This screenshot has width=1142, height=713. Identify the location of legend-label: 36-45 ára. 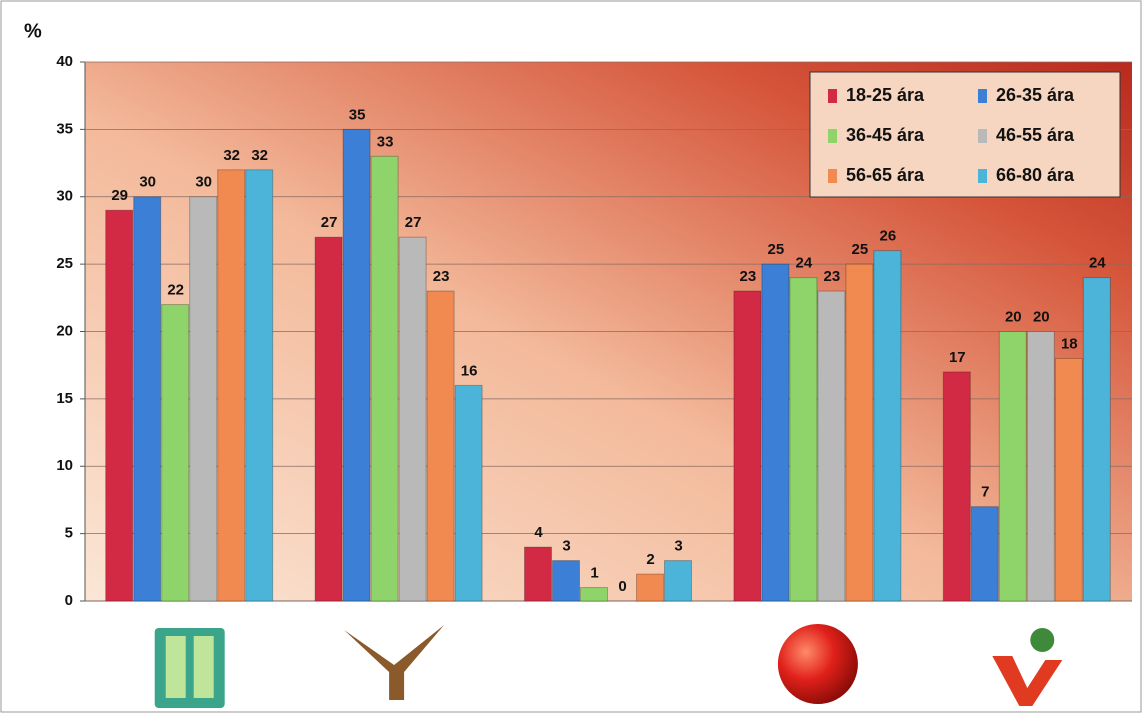
(885, 135).